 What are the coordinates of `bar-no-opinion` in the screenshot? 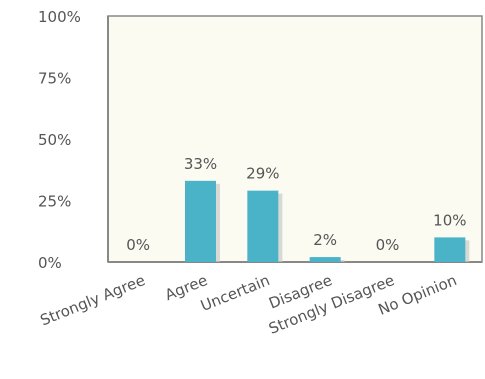 It's located at (450, 249).